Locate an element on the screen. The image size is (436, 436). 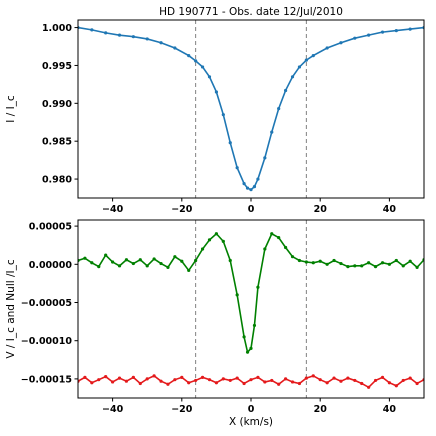
y-tick-label: 0.980 is located at coordinates (57, 180).